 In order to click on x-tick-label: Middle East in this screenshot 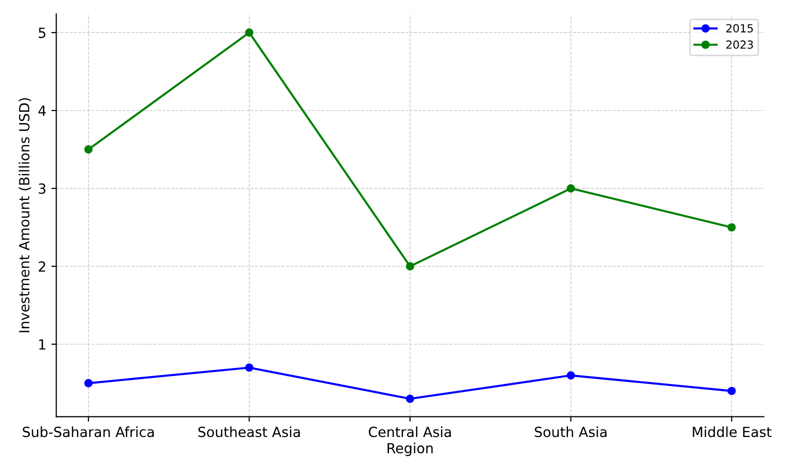, I will do `click(732, 432)`.